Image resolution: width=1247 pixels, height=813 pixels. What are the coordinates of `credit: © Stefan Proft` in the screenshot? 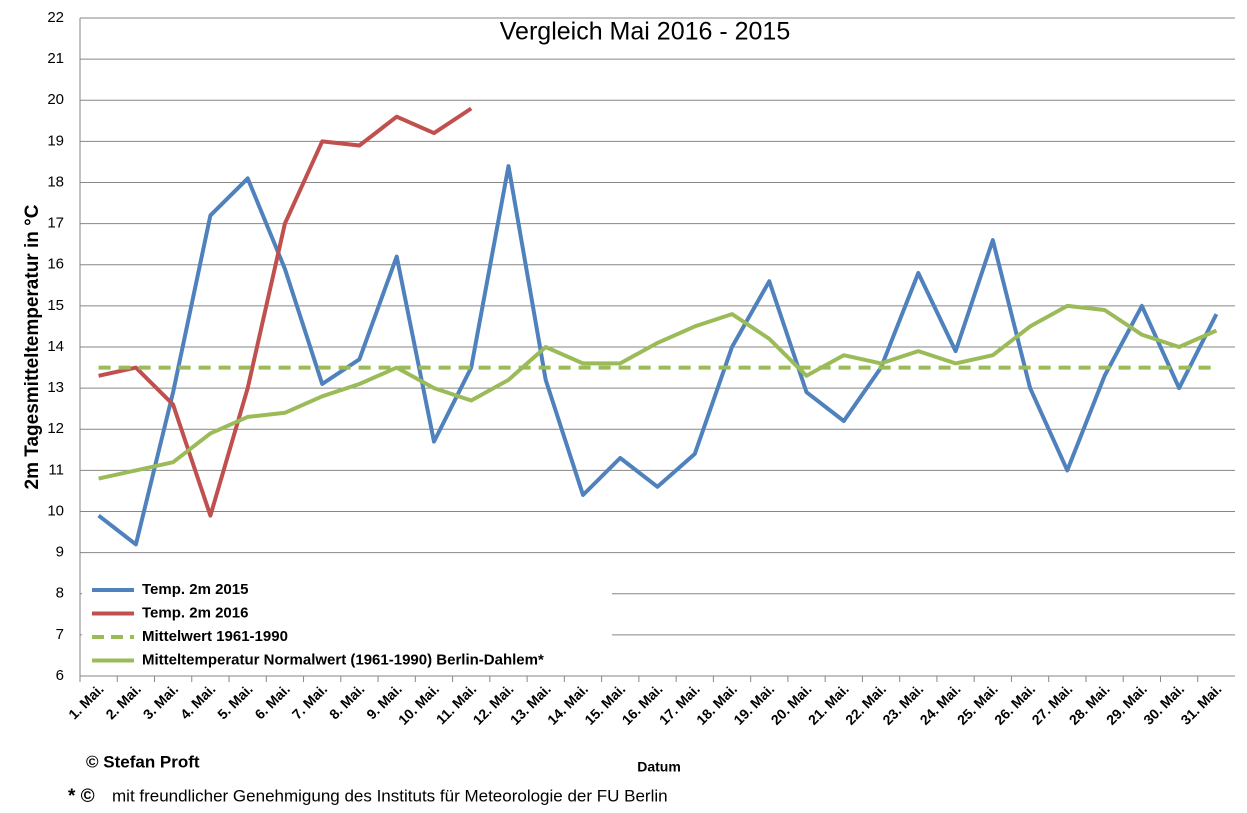 It's located at (143, 761).